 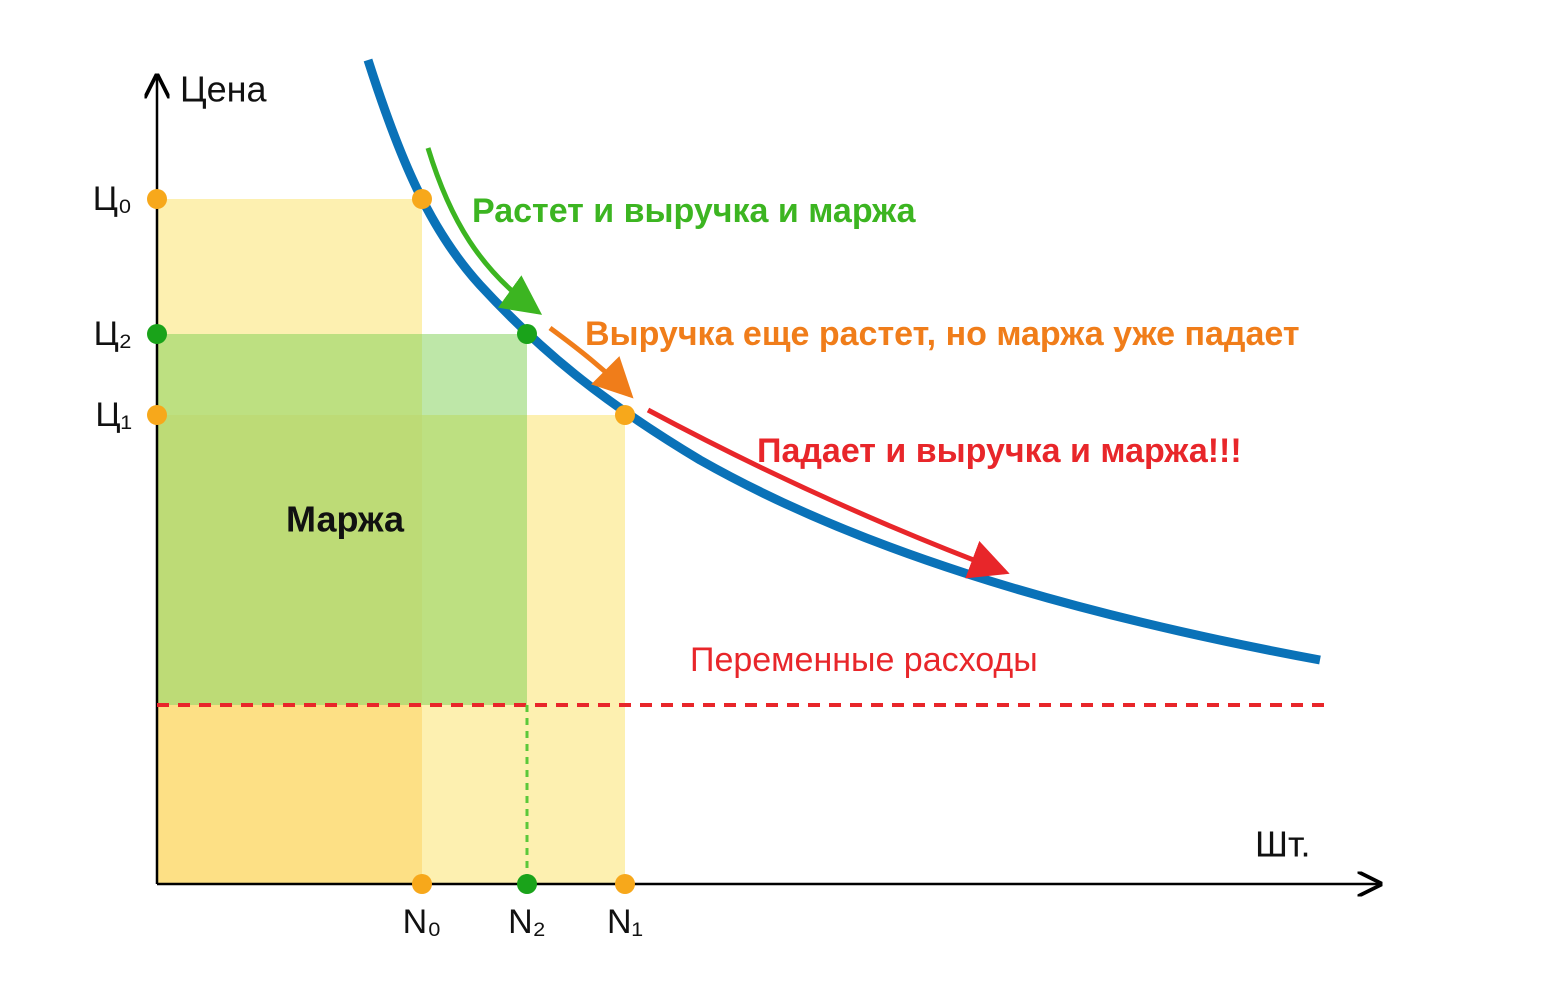 I want to click on arrow-red, so click(x=828, y=493).